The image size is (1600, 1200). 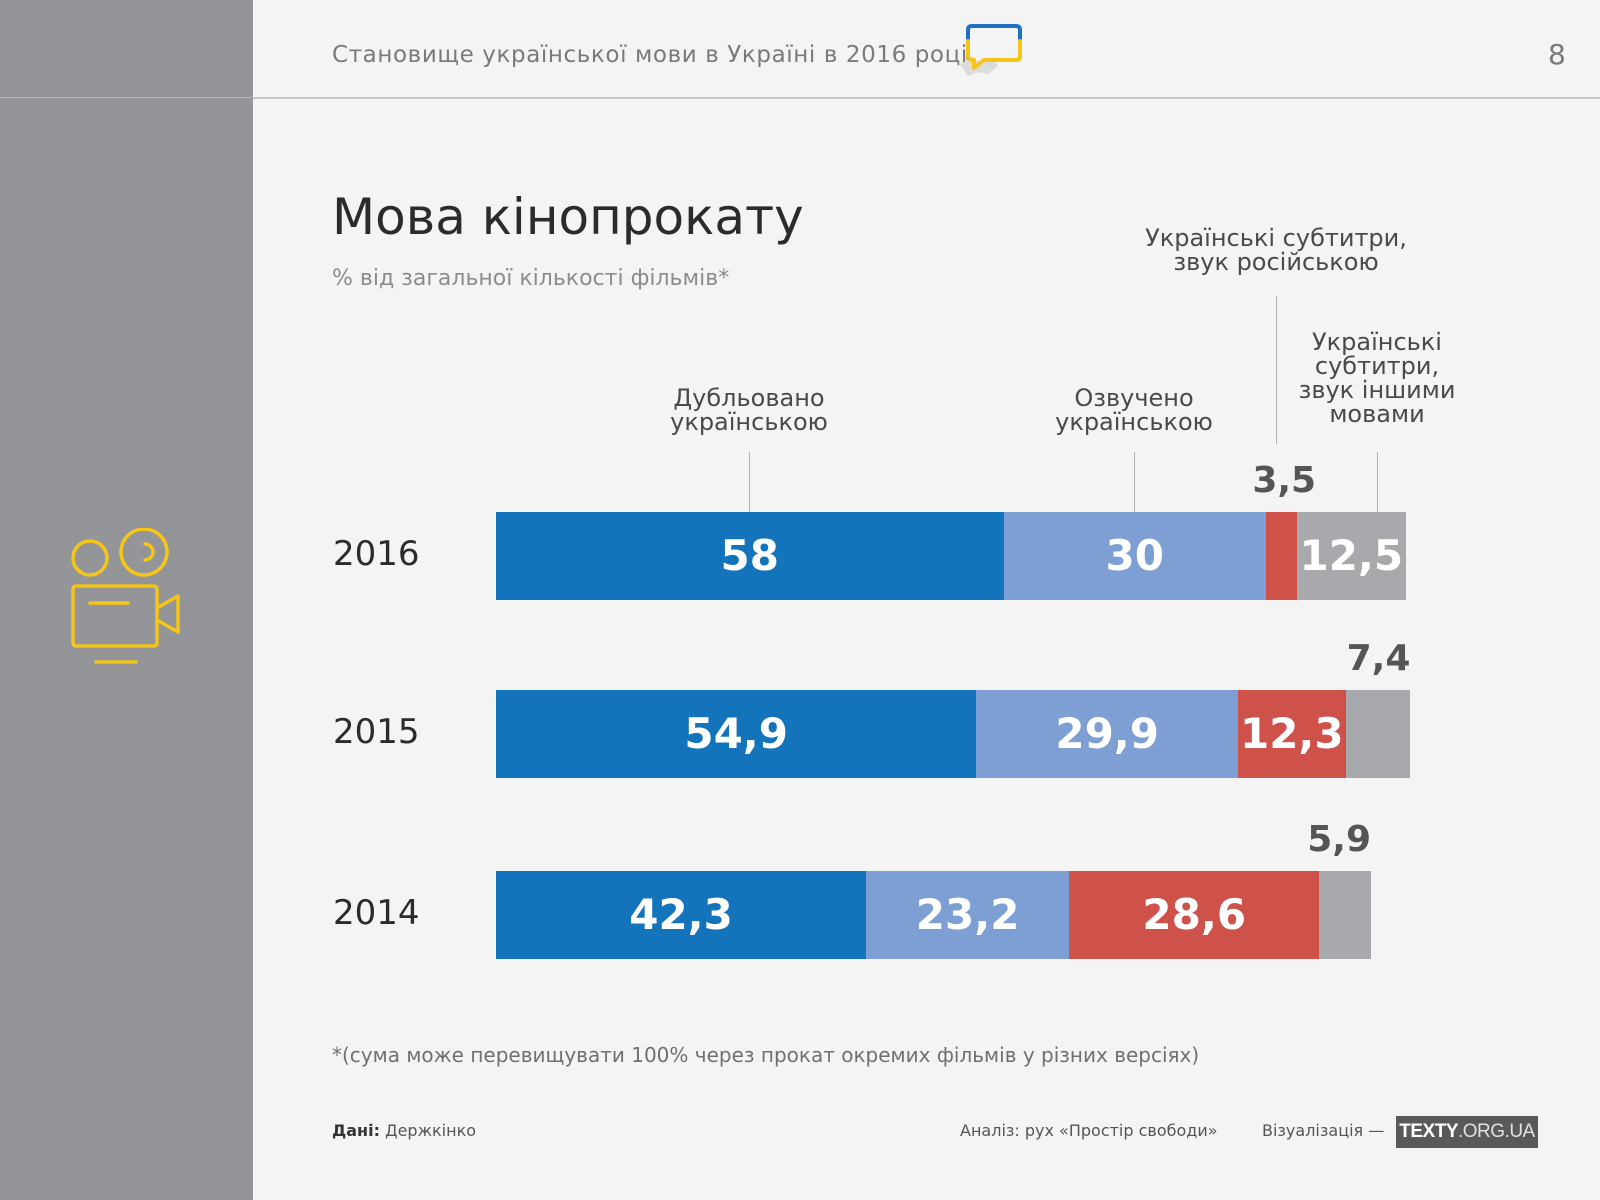 I want to click on year-label: 2014, so click(x=376, y=913).